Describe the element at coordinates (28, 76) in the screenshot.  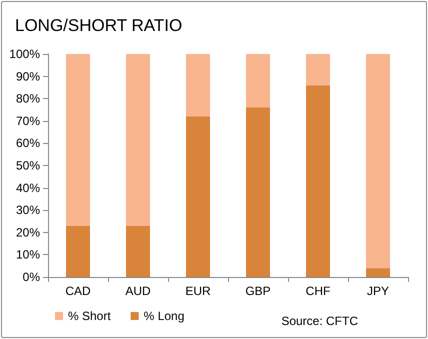
I see `y-tick-label: 90%` at that location.